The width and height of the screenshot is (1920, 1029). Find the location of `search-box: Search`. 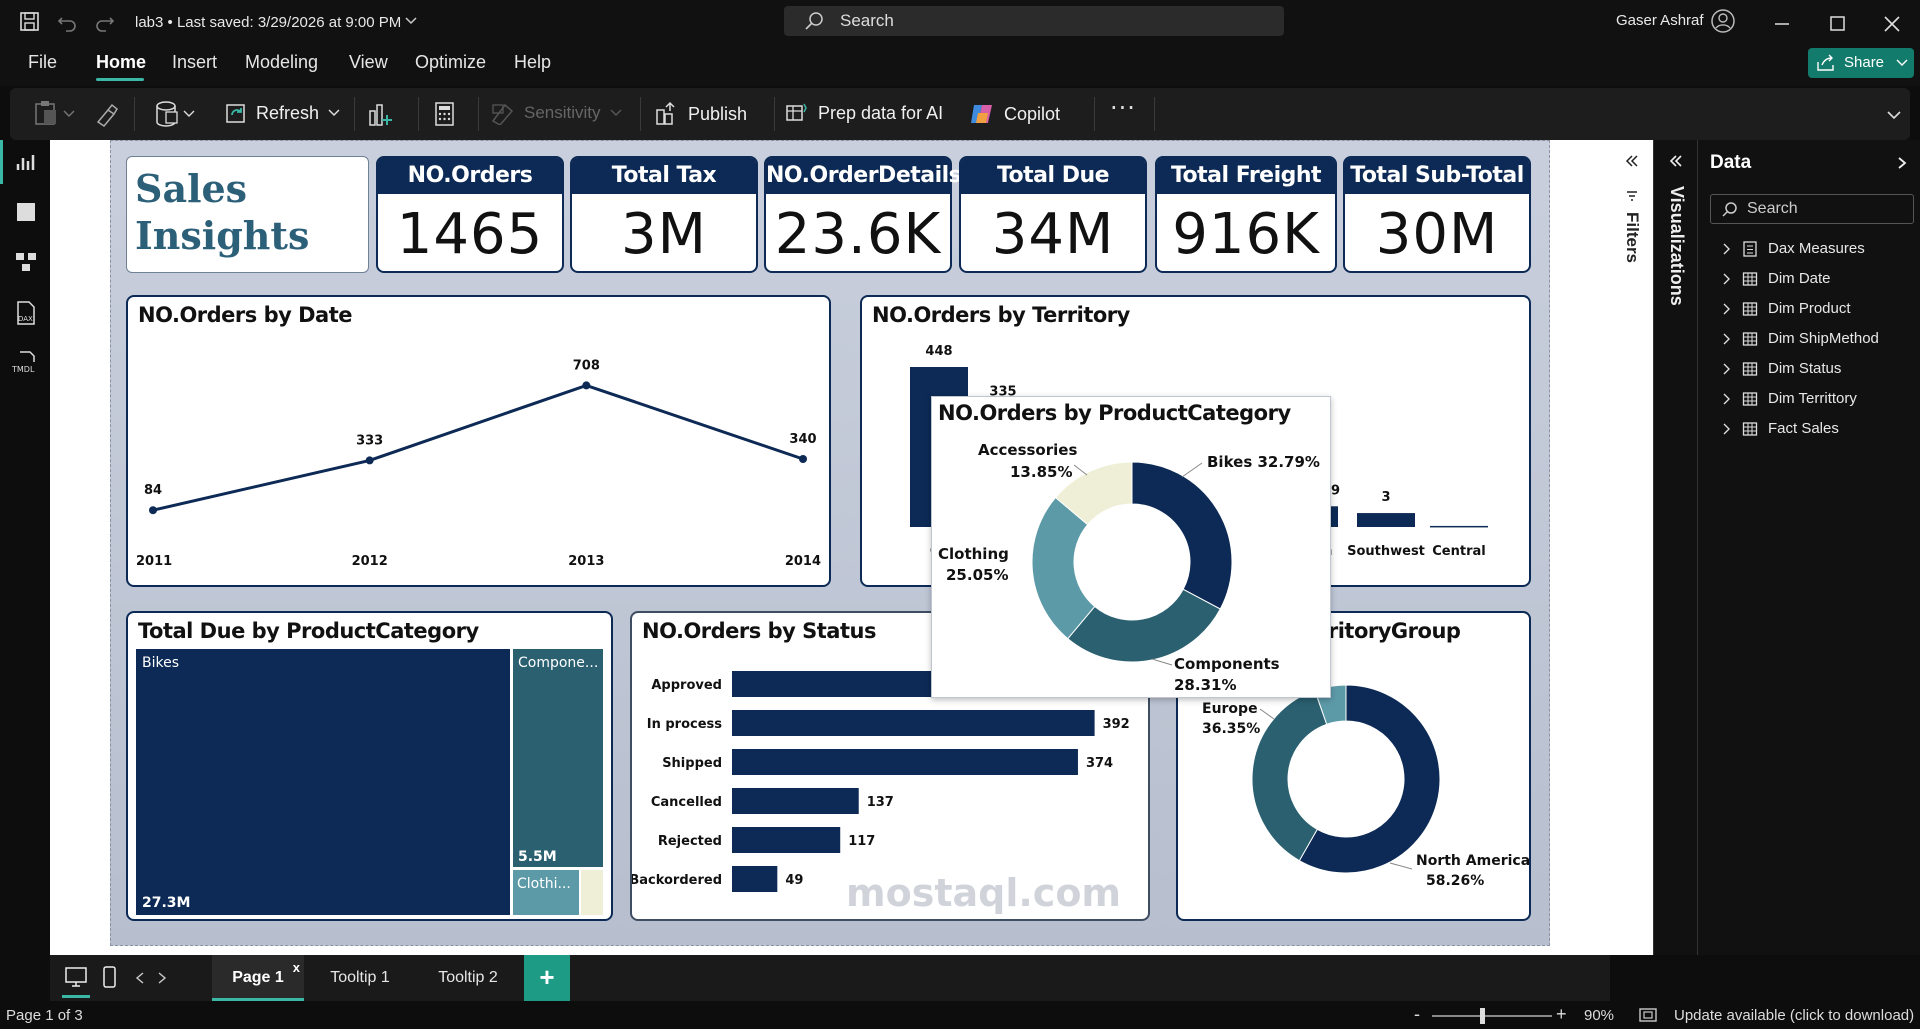

search-box: Search is located at coordinates (1034, 21).